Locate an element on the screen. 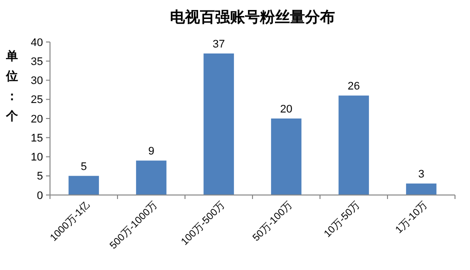 The height and width of the screenshot is (270, 470). data-label: 3 is located at coordinates (421, 174).